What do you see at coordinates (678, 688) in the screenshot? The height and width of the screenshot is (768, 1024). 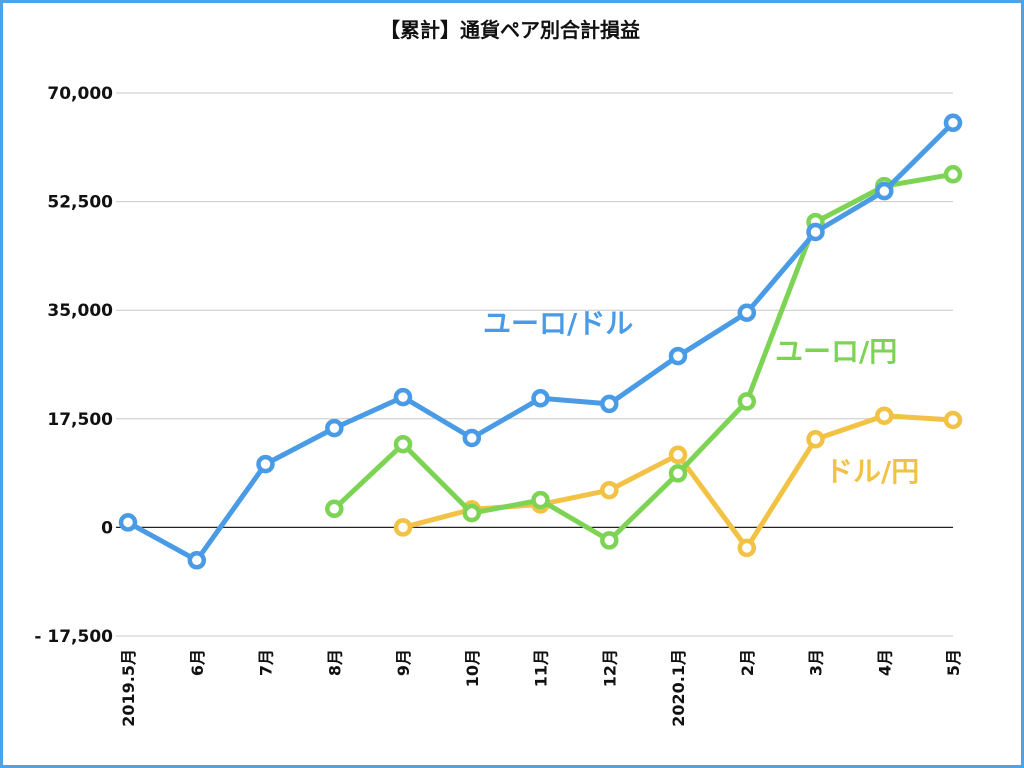 I see `x-tick-label: 2020.1月` at bounding box center [678, 688].